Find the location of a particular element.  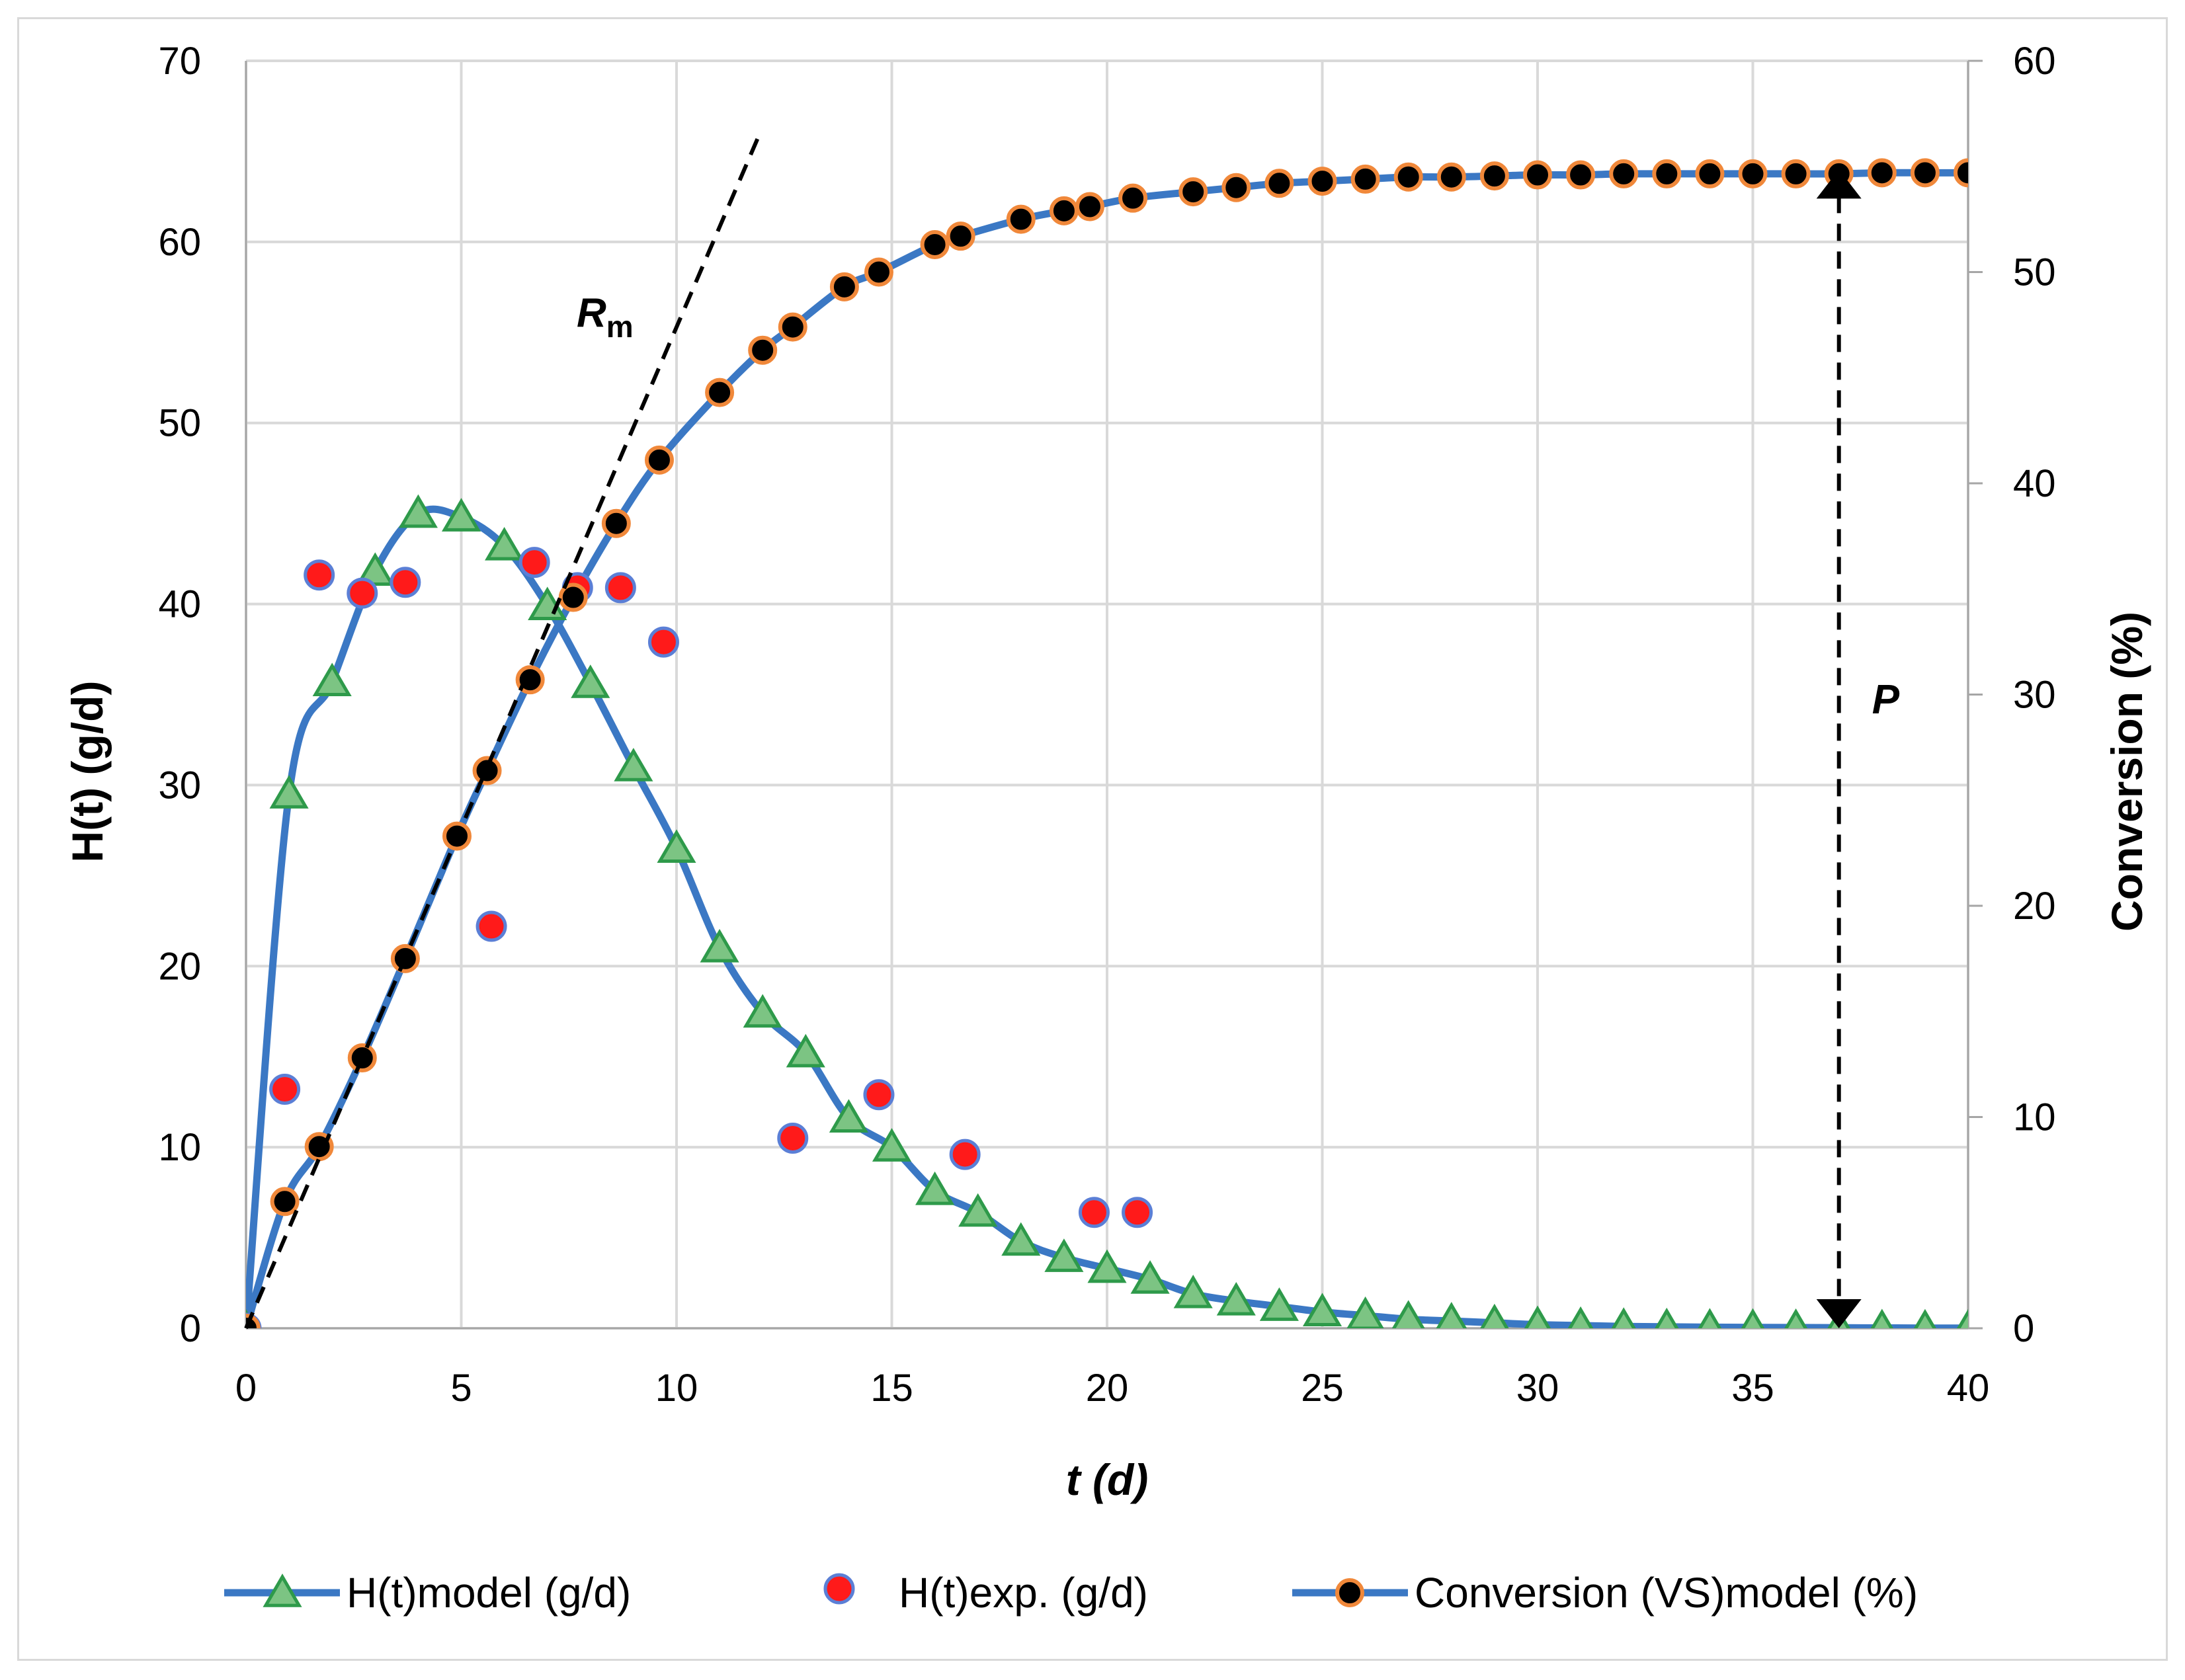

p-arrowhead-down is located at coordinates (1839, 1313).